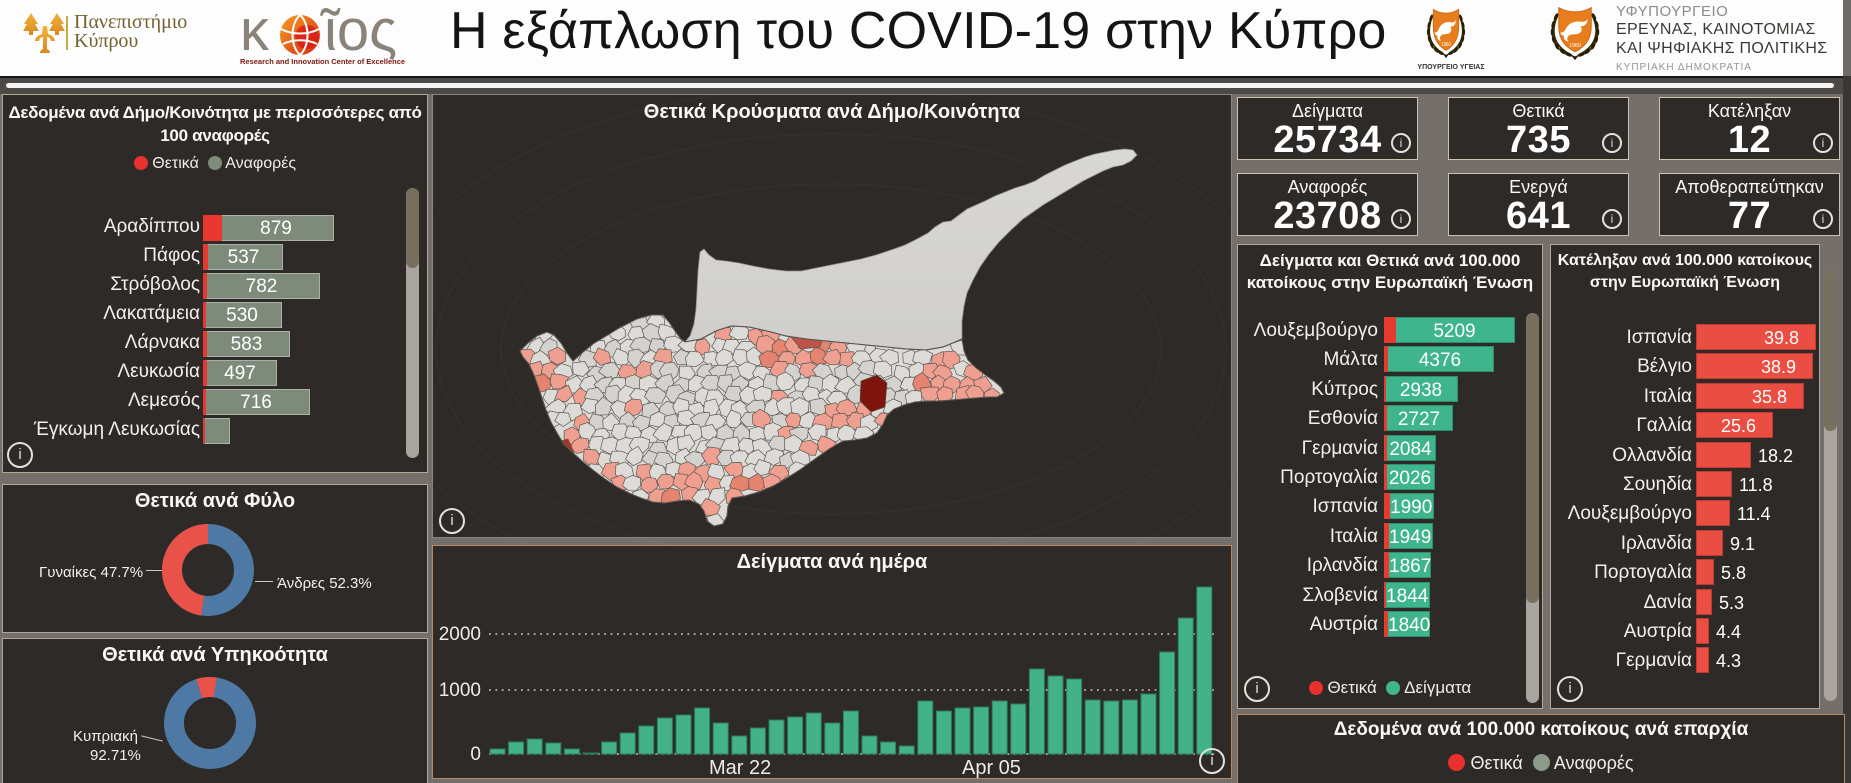 Image resolution: width=1851 pixels, height=783 pixels. What do you see at coordinates (991, 767) in the screenshot?
I see `svg-text: Apr 05` at bounding box center [991, 767].